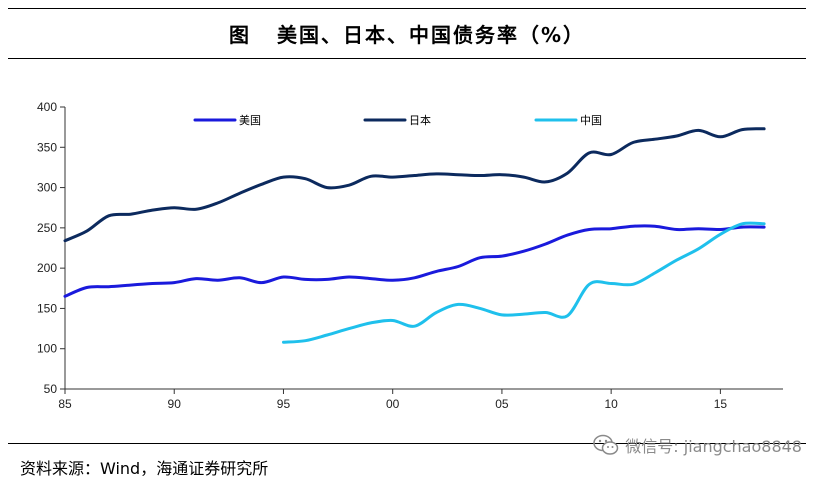 The height and width of the screenshot is (486, 814). Describe the element at coordinates (407, 443) in the screenshot. I see `source-rule` at that location.